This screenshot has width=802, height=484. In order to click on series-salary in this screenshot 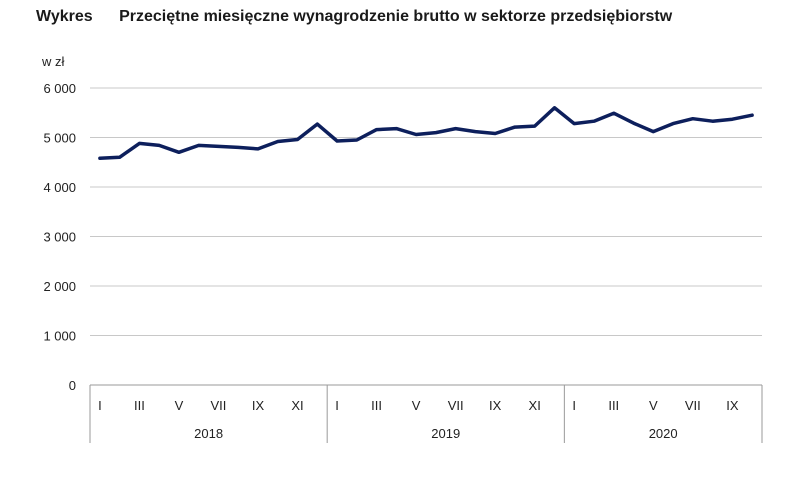, I will do `click(426, 133)`.